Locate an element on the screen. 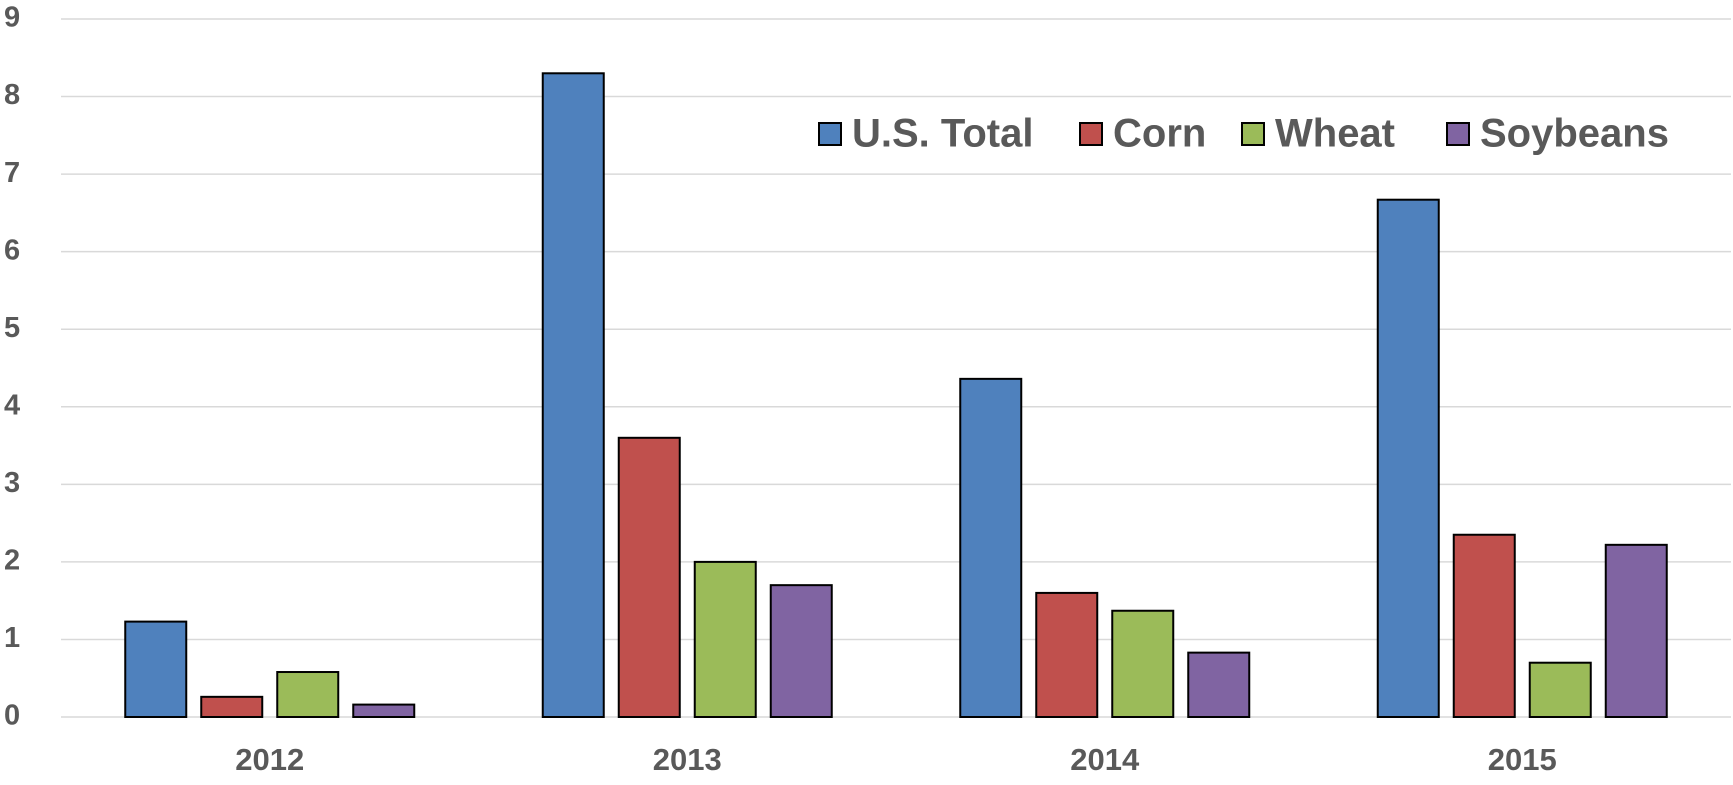  legend-label: U.S. Total is located at coordinates (942, 134).